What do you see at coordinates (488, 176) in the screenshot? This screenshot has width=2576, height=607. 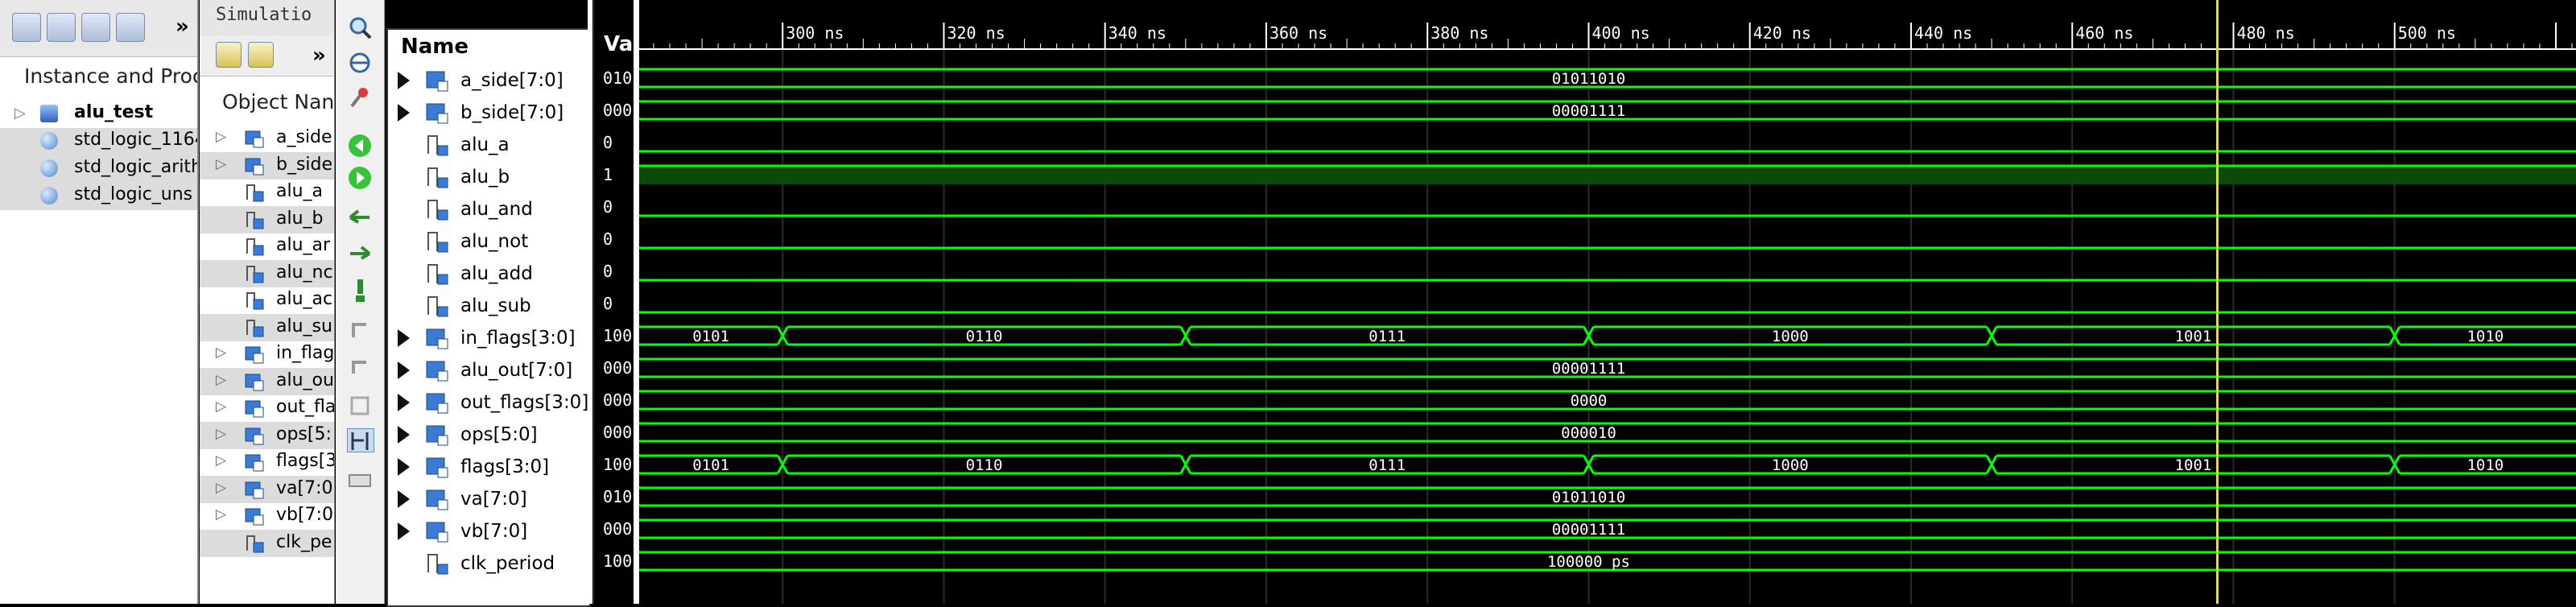 I see `signal-row: alu_b` at bounding box center [488, 176].